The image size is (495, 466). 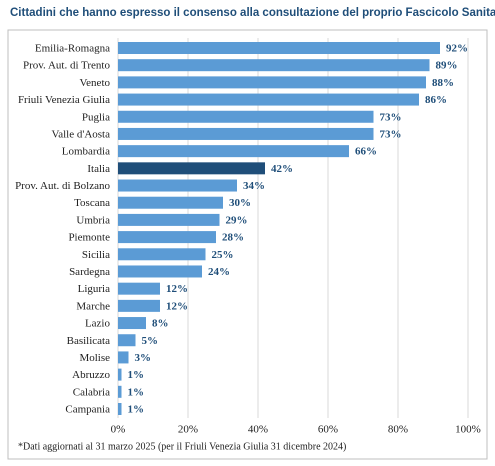 What do you see at coordinates (91, 375) in the screenshot?
I see `y-tick-label: Abruzzo` at bounding box center [91, 375].